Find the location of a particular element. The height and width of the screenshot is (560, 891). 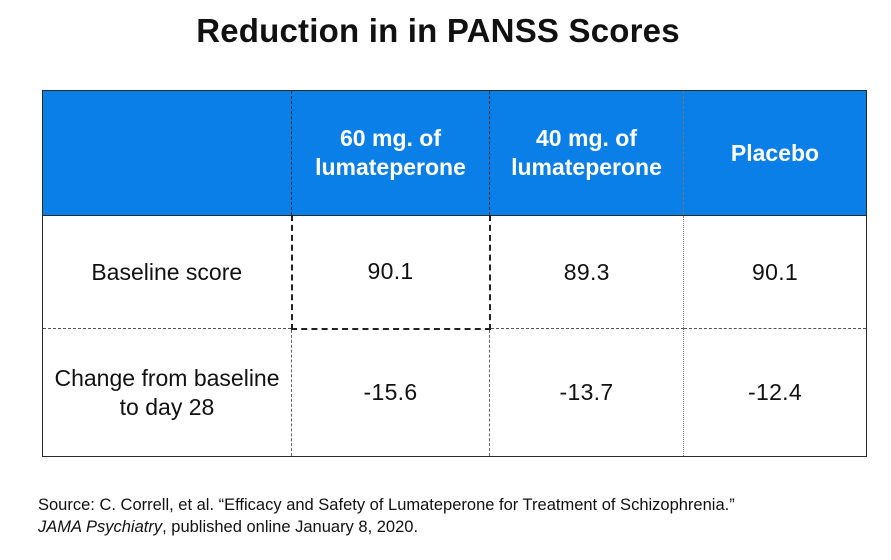

header-60mg: 60 mg. of lumateperone is located at coordinates (390, 153).